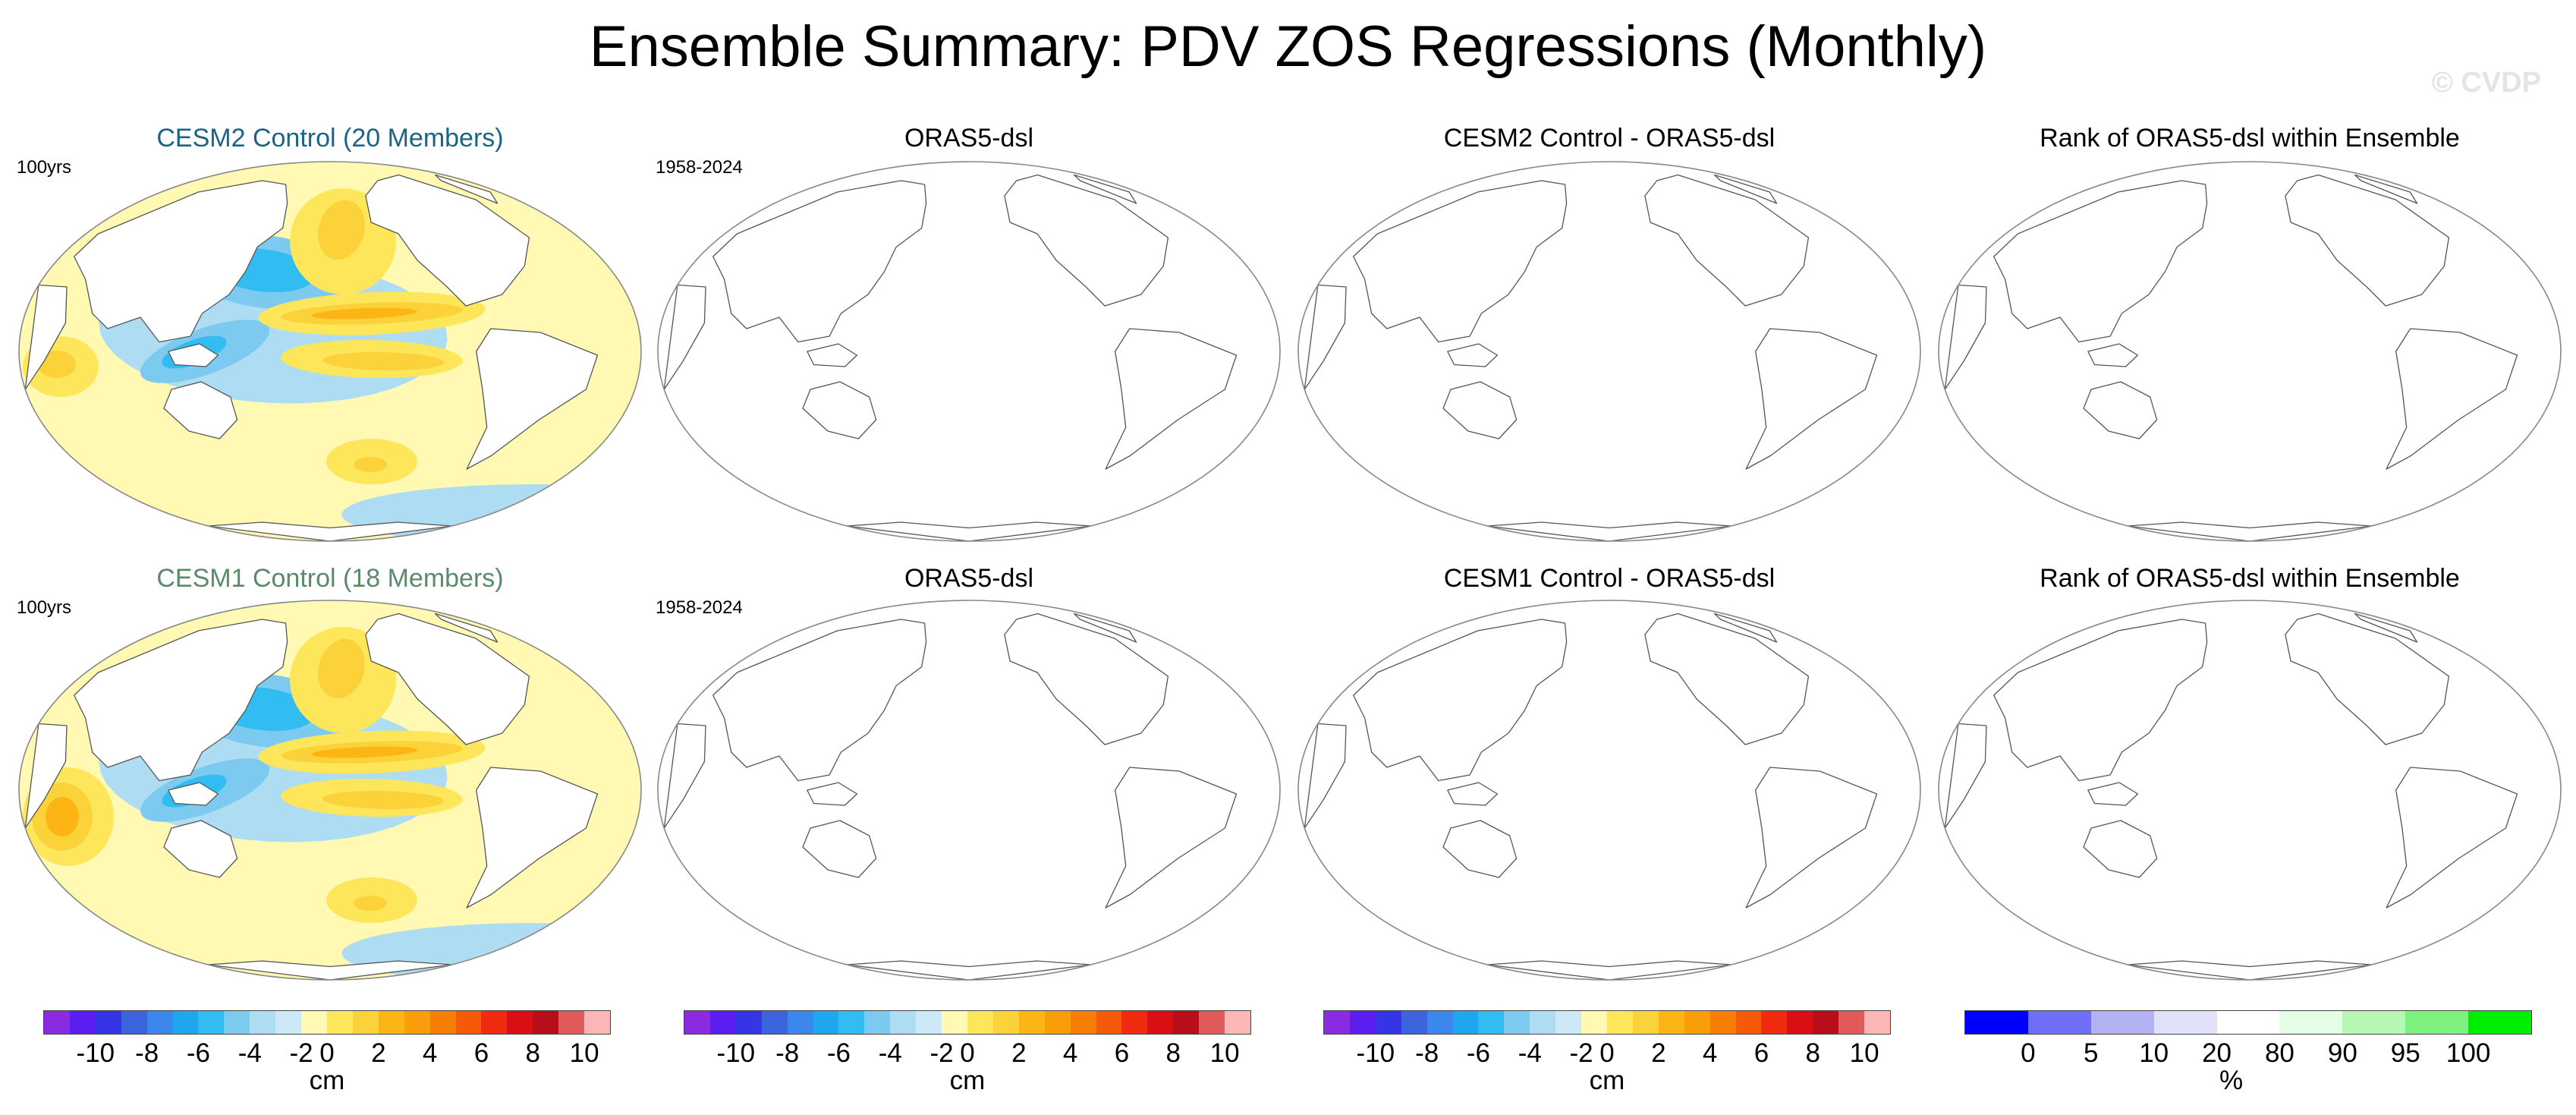 The width and height of the screenshot is (2576, 1115). Describe the element at coordinates (330, 138) in the screenshot. I see `panel-title: CESM2 Control (20 Members)` at that location.